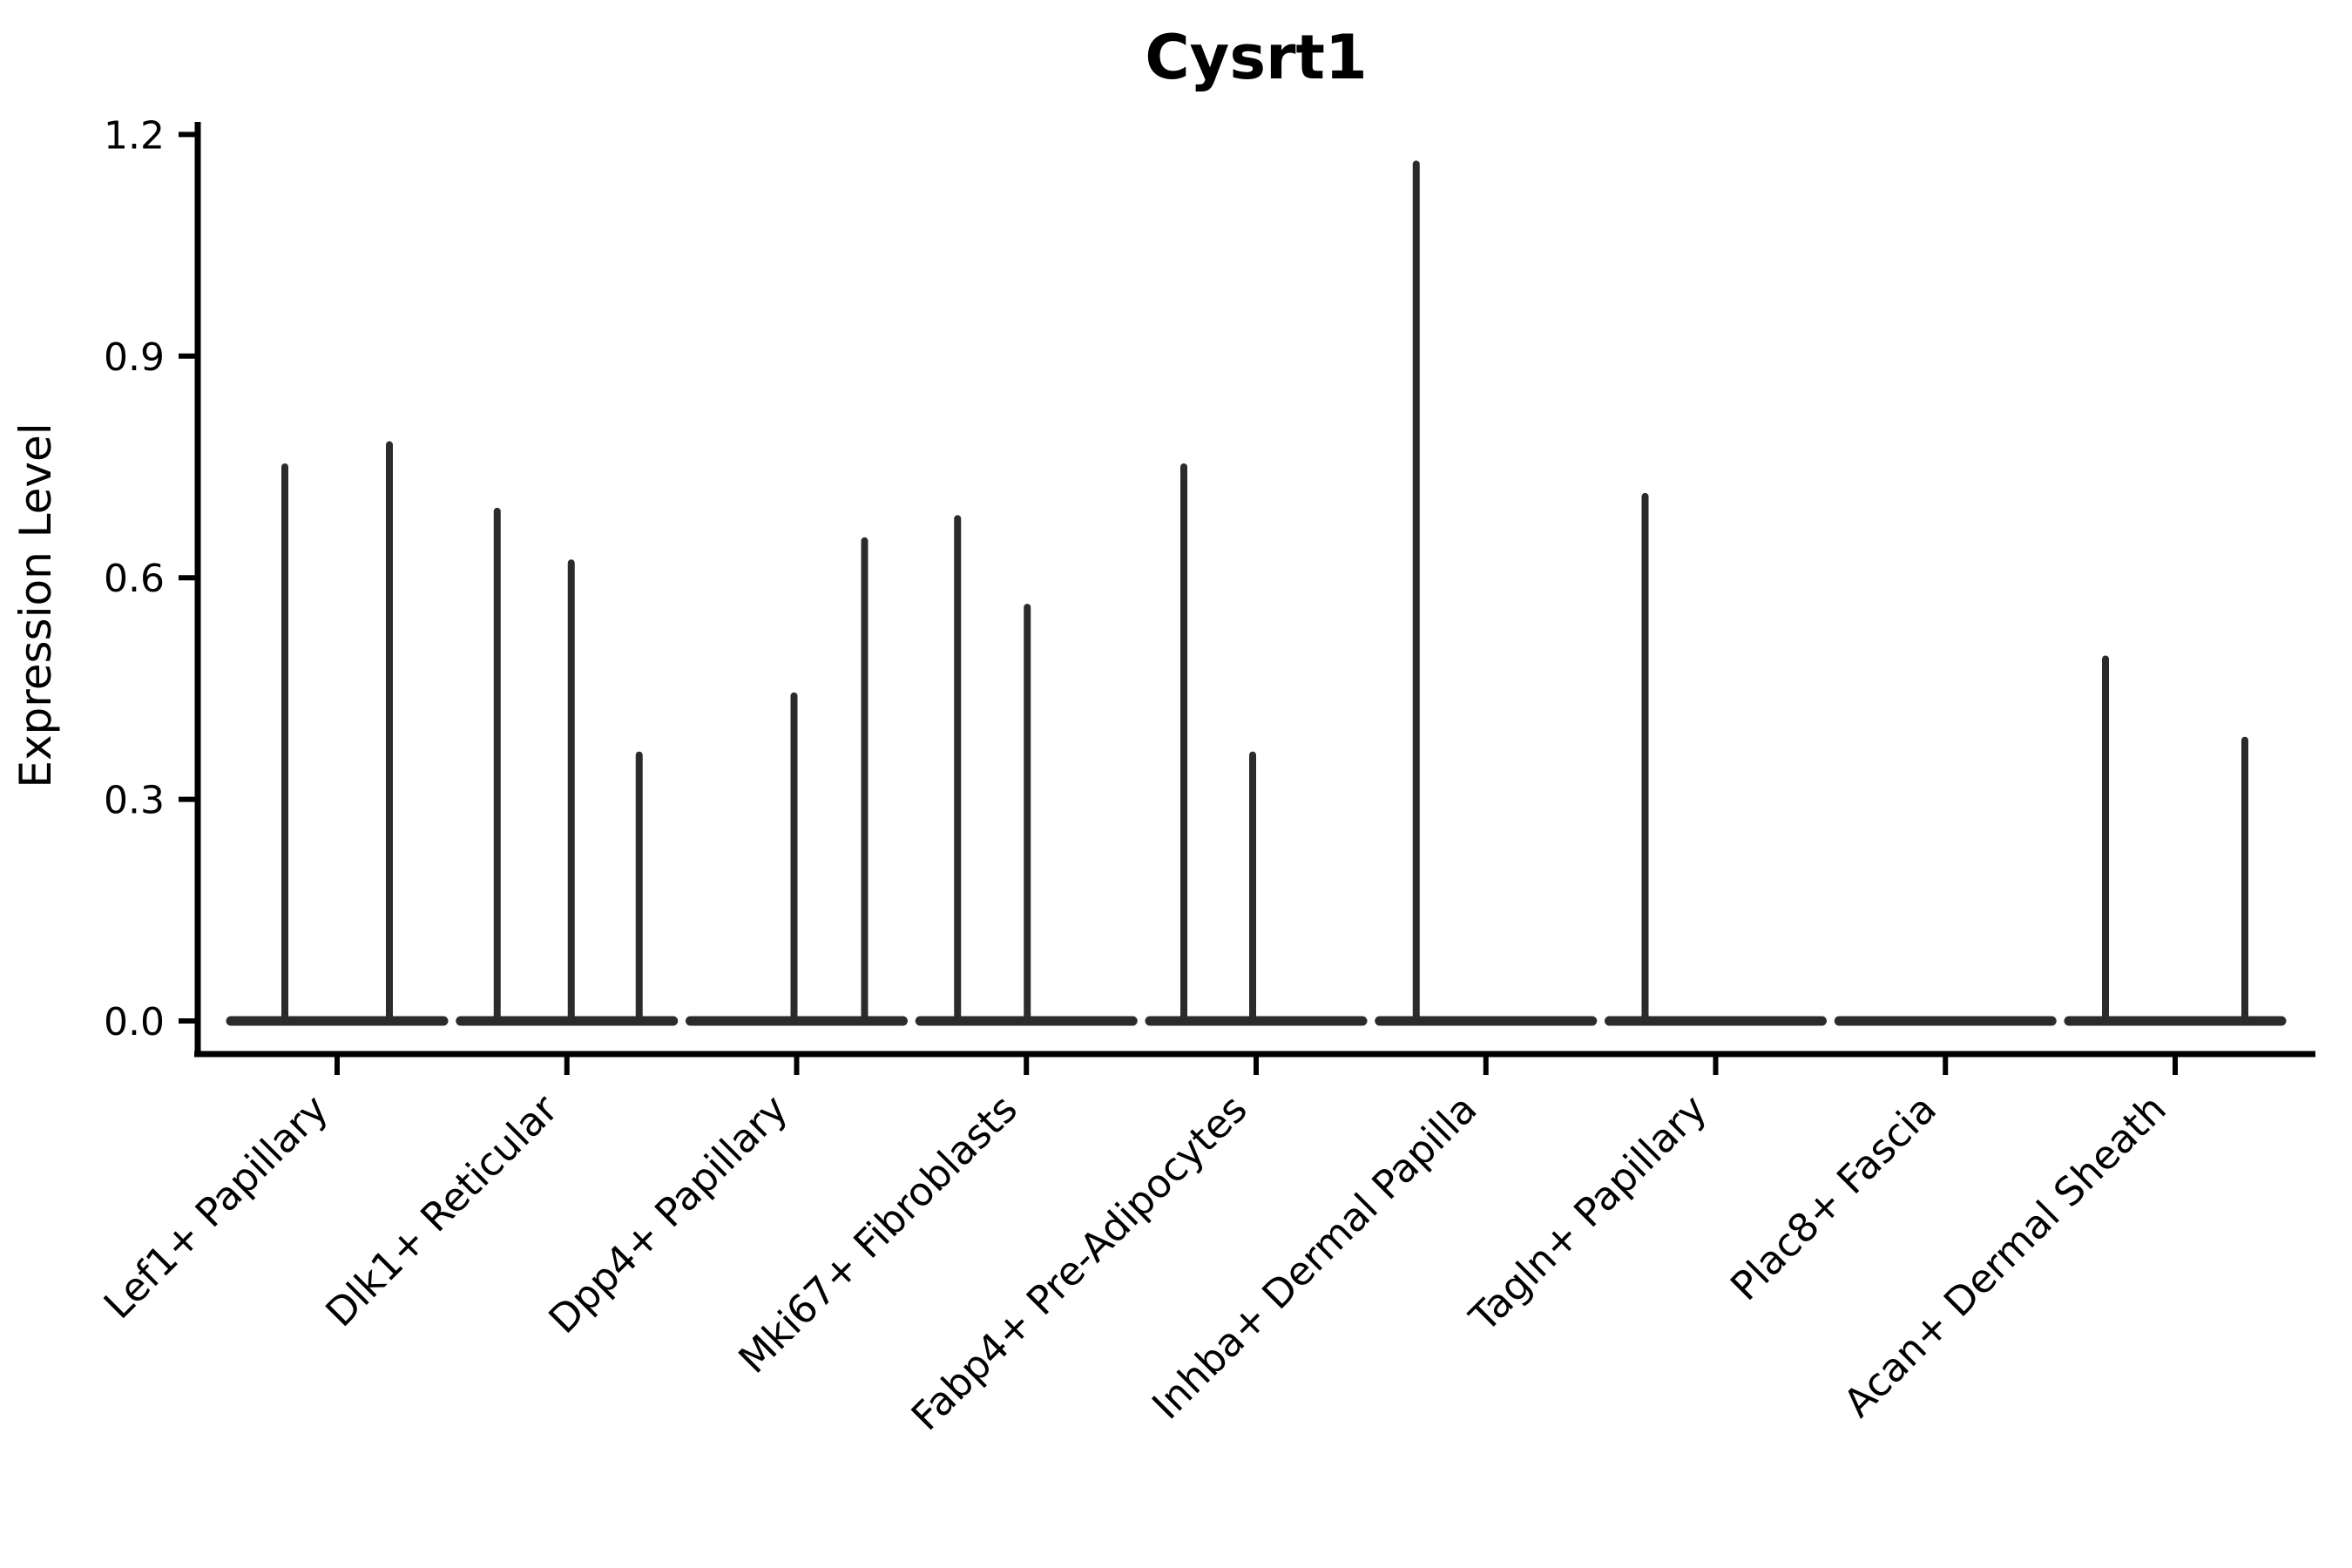 This screenshot has height=1568, width=2352. I want to click on y-tick-label: 0.3, so click(134, 801).